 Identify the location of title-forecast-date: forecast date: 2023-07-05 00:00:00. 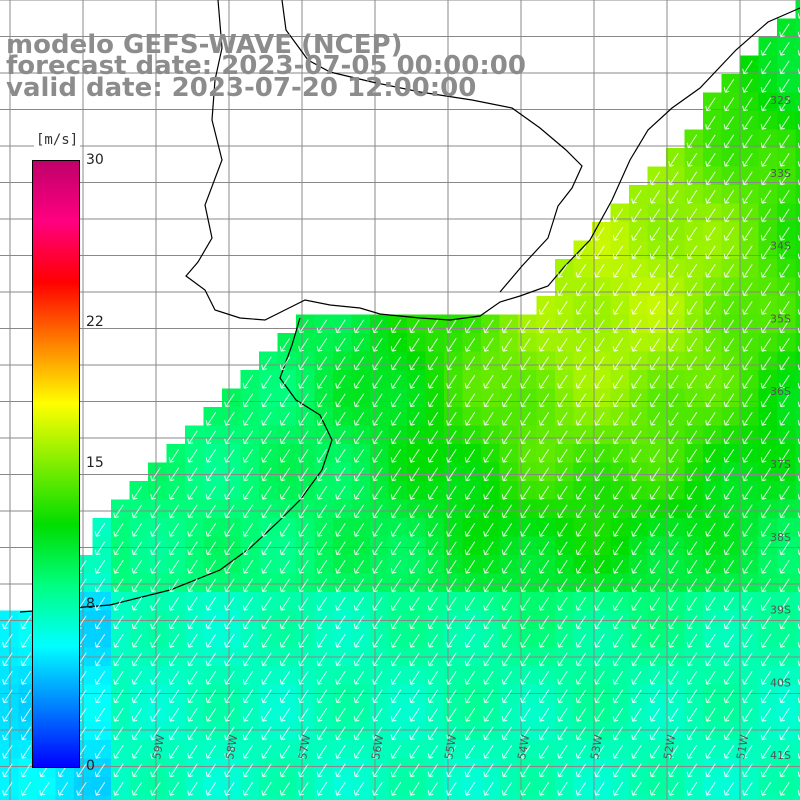
(266, 66).